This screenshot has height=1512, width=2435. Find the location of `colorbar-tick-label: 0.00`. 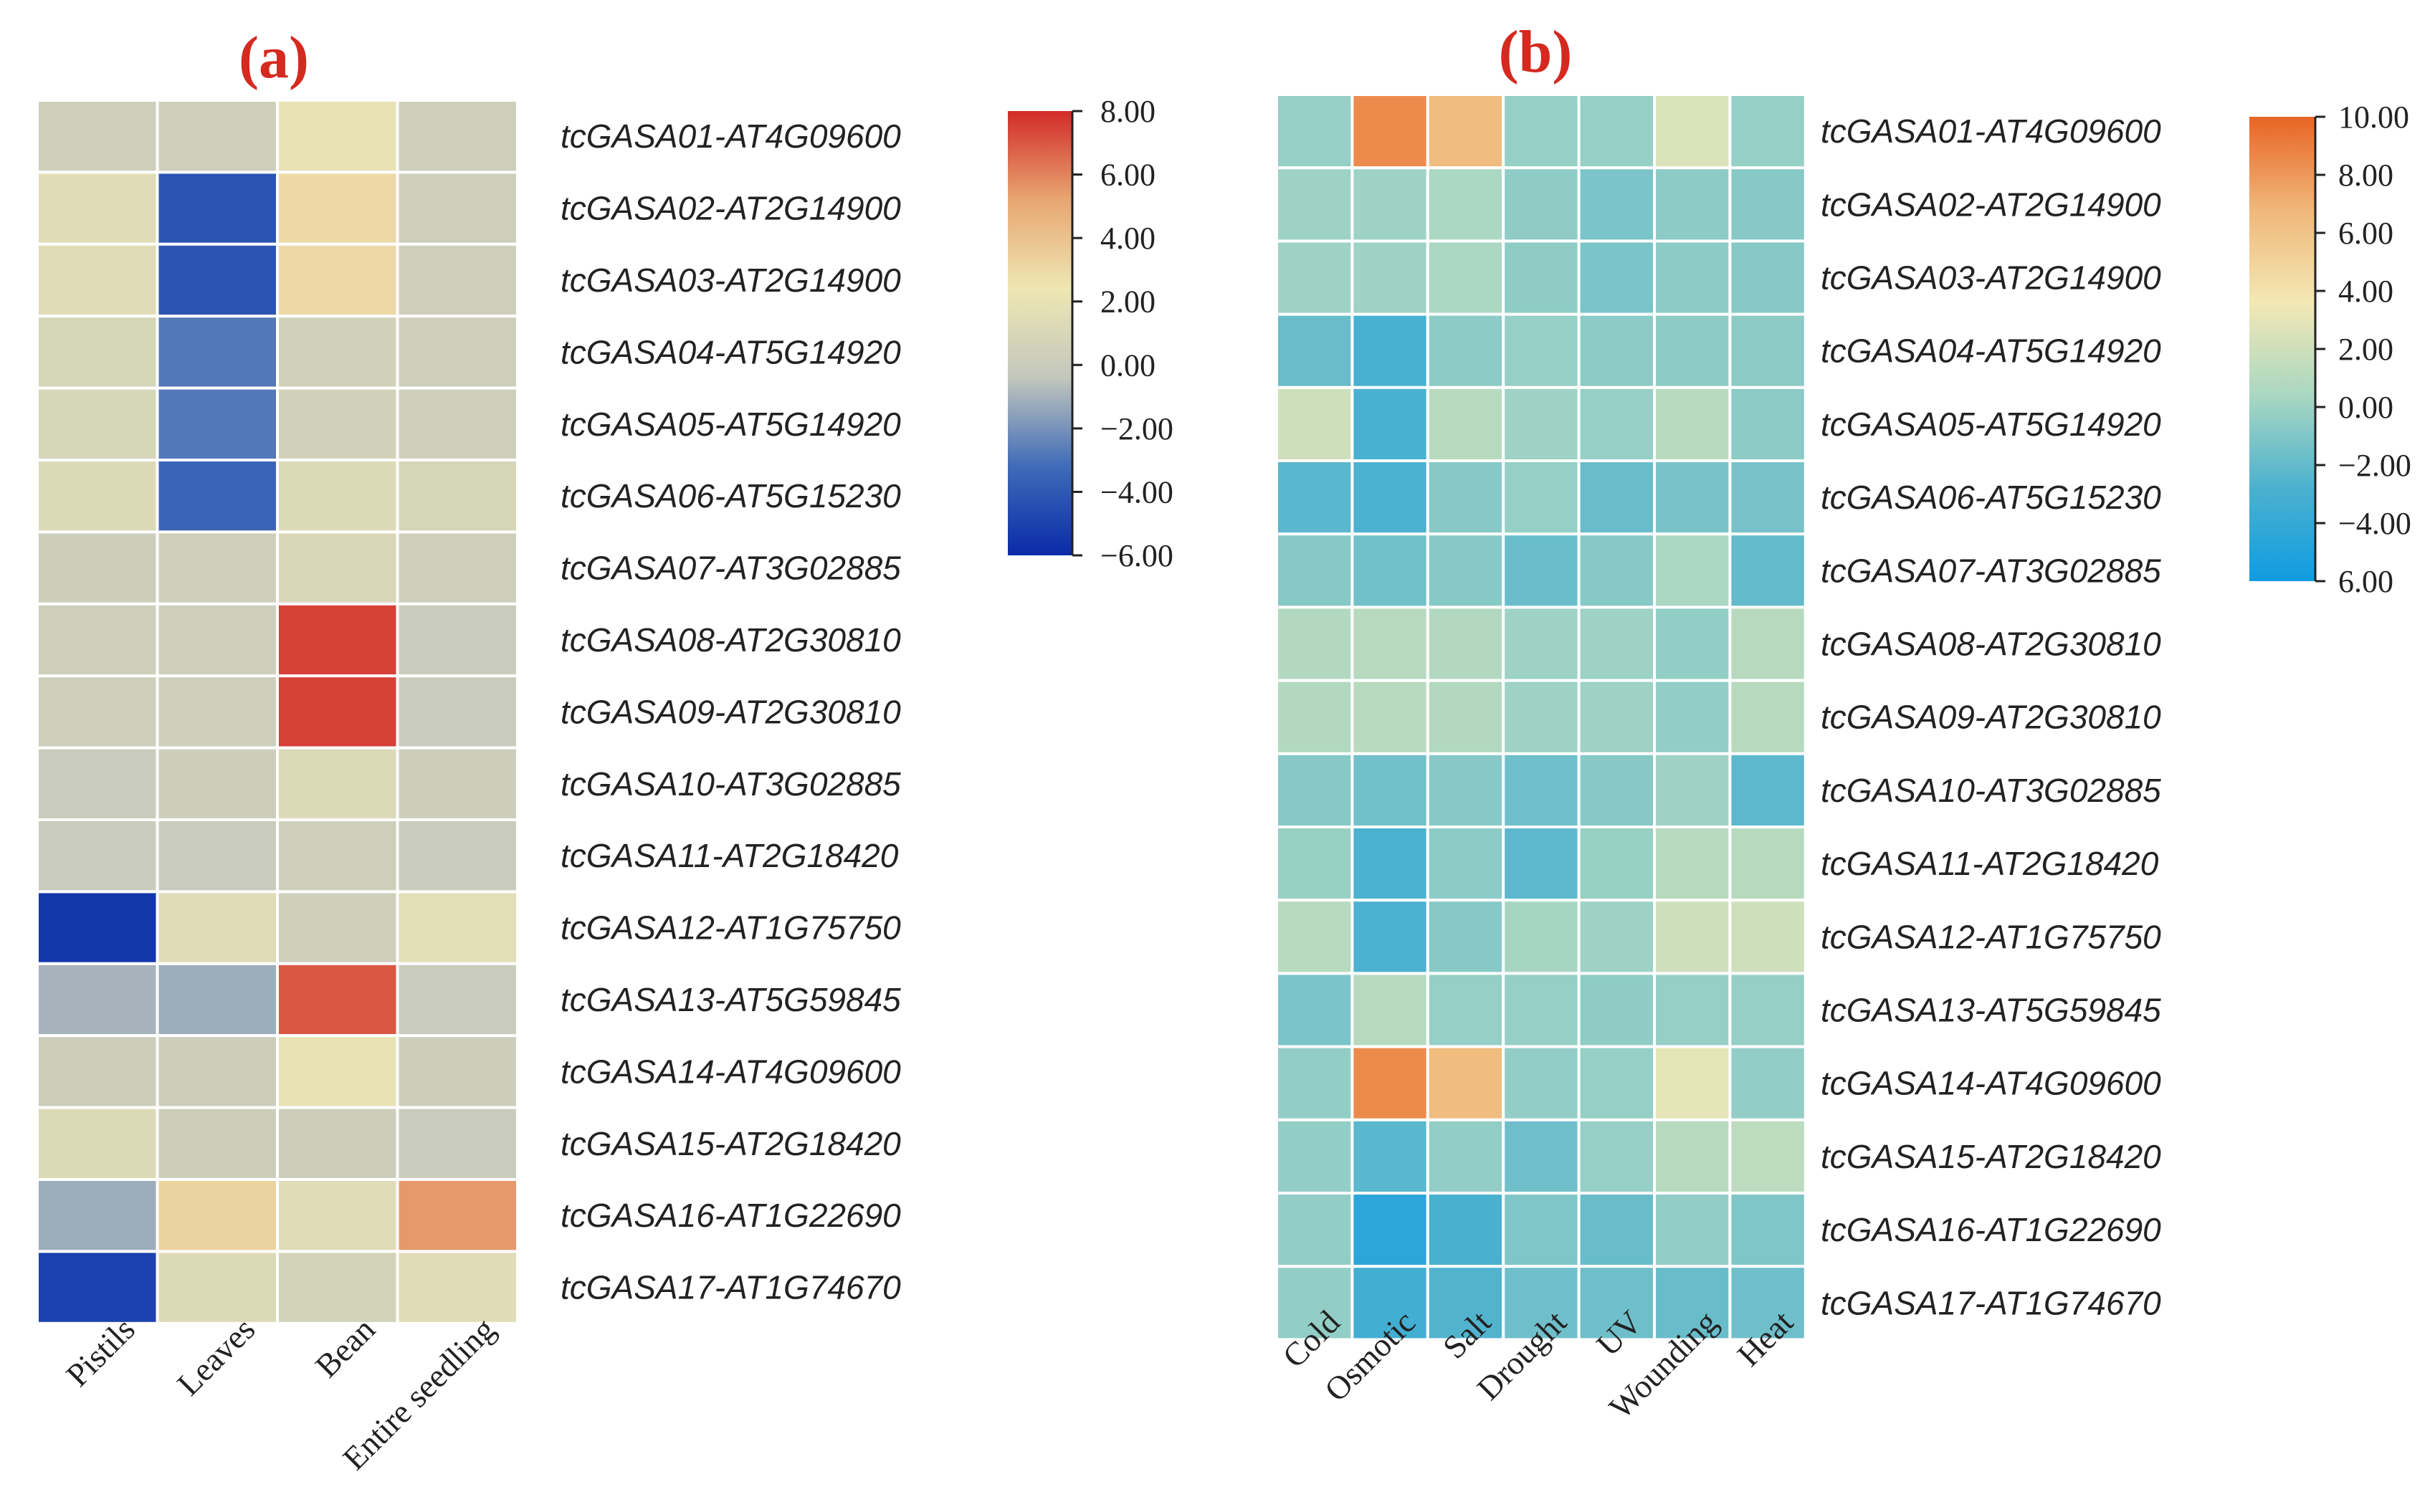

colorbar-tick-label: 0.00 is located at coordinates (2365, 407).